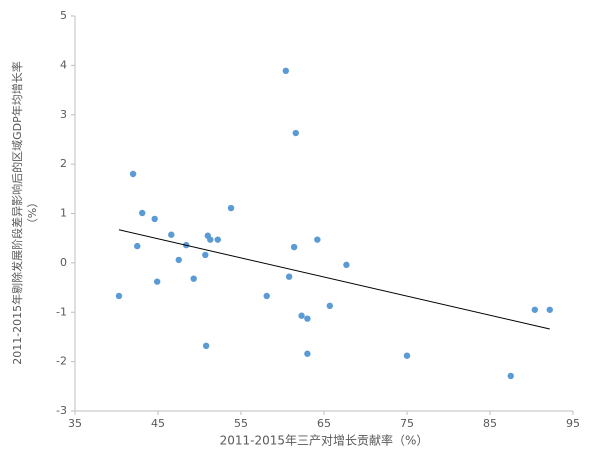  What do you see at coordinates (63, 114) in the screenshot?
I see `y-tick-label: 3` at bounding box center [63, 114].